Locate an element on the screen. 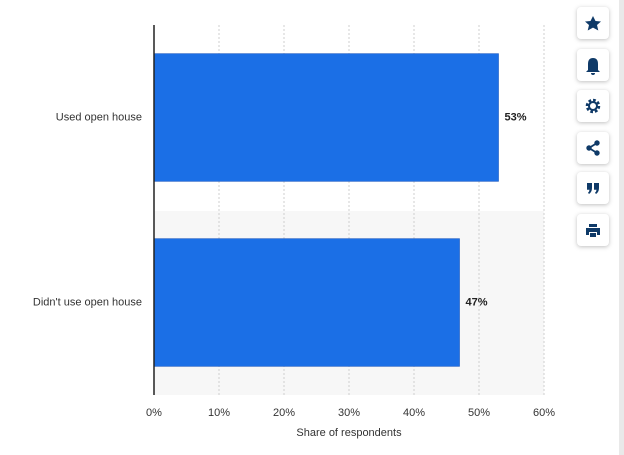  scrollbar is located at coordinates (621, 227).